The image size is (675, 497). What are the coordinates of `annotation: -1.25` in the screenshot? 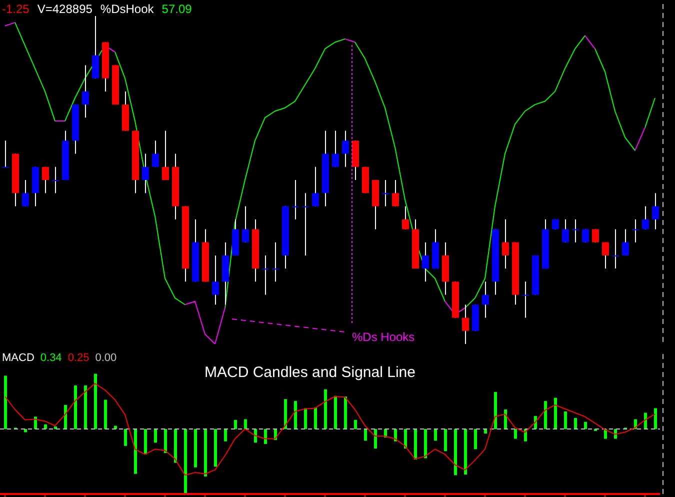 It's located at (16, 9).